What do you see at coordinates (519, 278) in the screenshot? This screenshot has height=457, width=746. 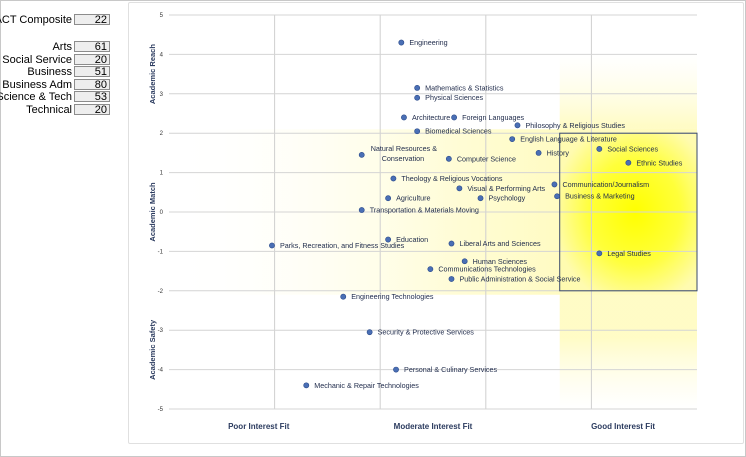 I see `data-point-label: Public Administration & Social Service` at bounding box center [519, 278].